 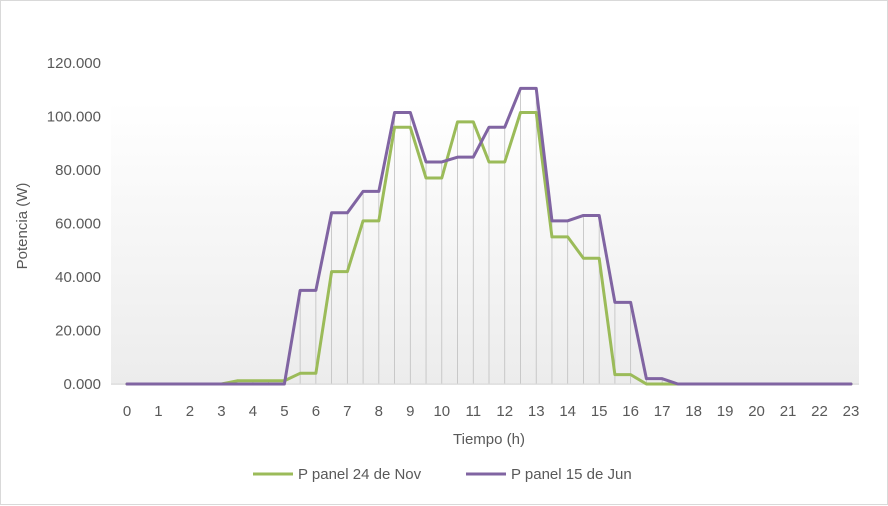 I want to click on y-tick-label: 120.000, so click(x=74, y=63).